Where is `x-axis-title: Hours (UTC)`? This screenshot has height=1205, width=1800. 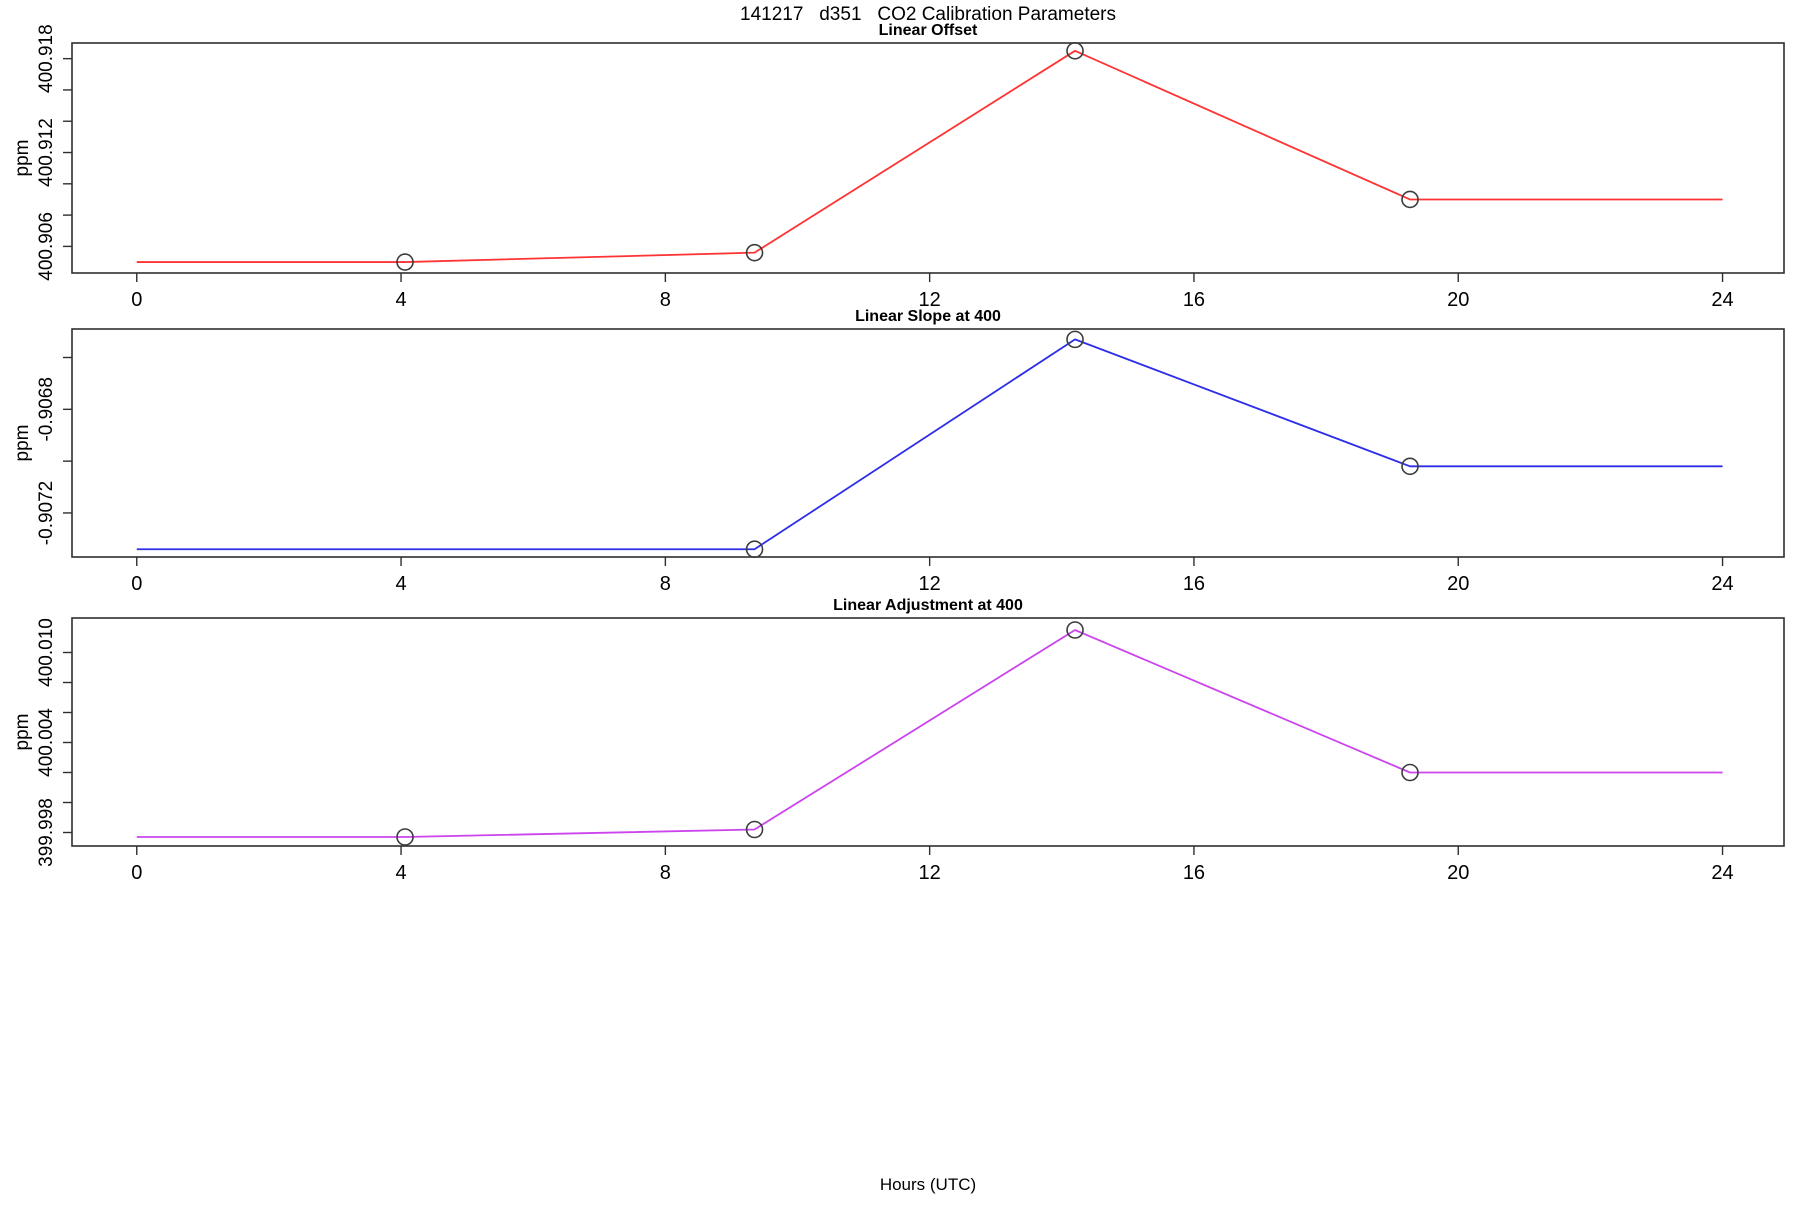 x-axis-title: Hours (UTC) is located at coordinates (928, 1184).